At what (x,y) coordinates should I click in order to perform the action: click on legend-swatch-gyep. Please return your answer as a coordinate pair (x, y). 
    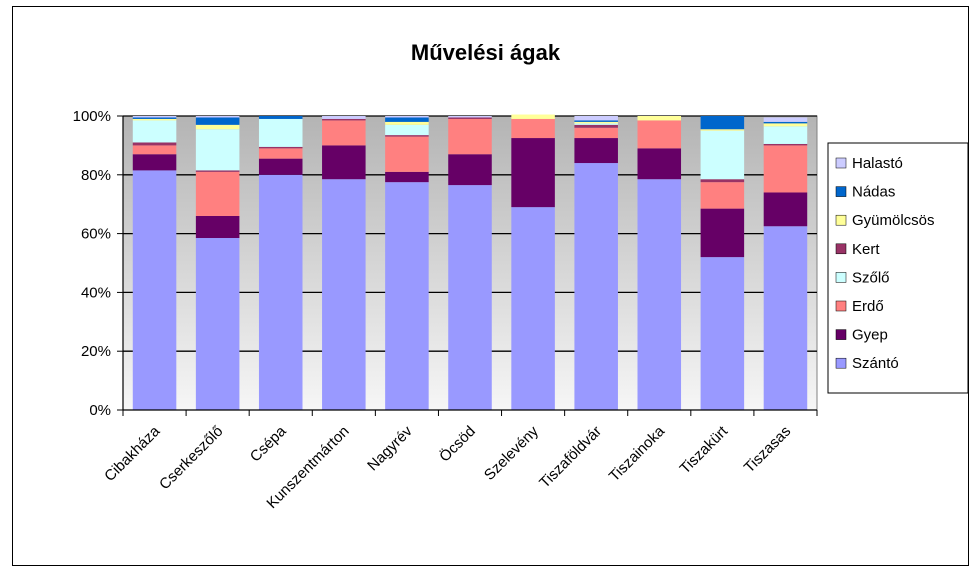
    Looking at the image, I should click on (841, 334).